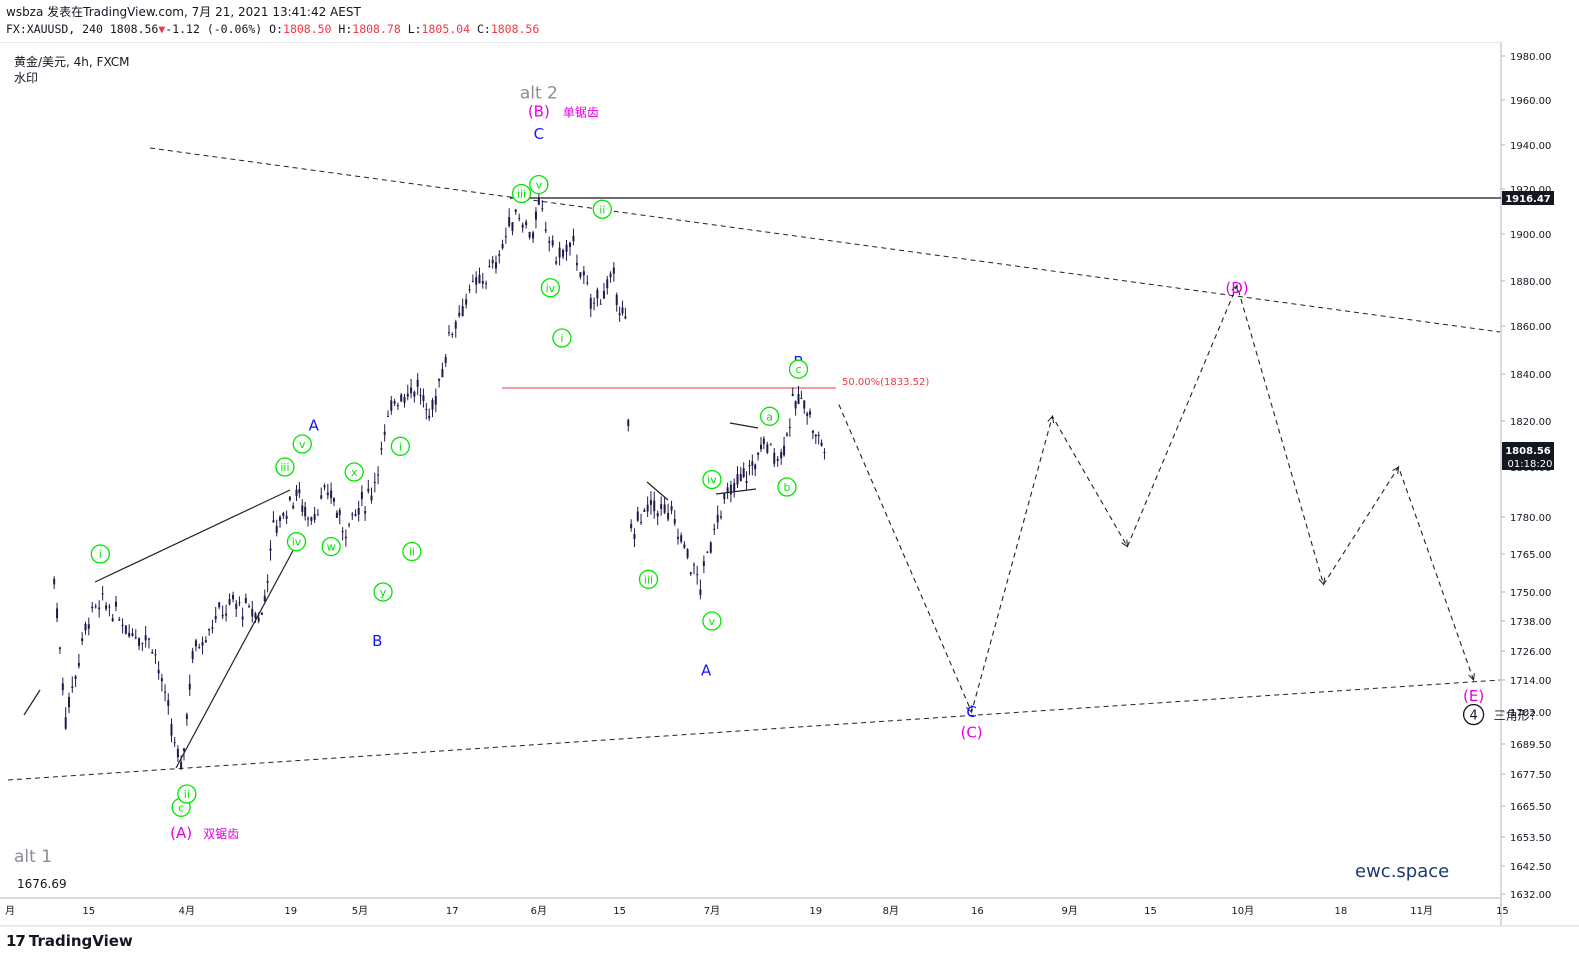 The image size is (1579, 969). Describe the element at coordinates (1530, 375) in the screenshot. I see `price-tick-label: 1840.00` at that location.